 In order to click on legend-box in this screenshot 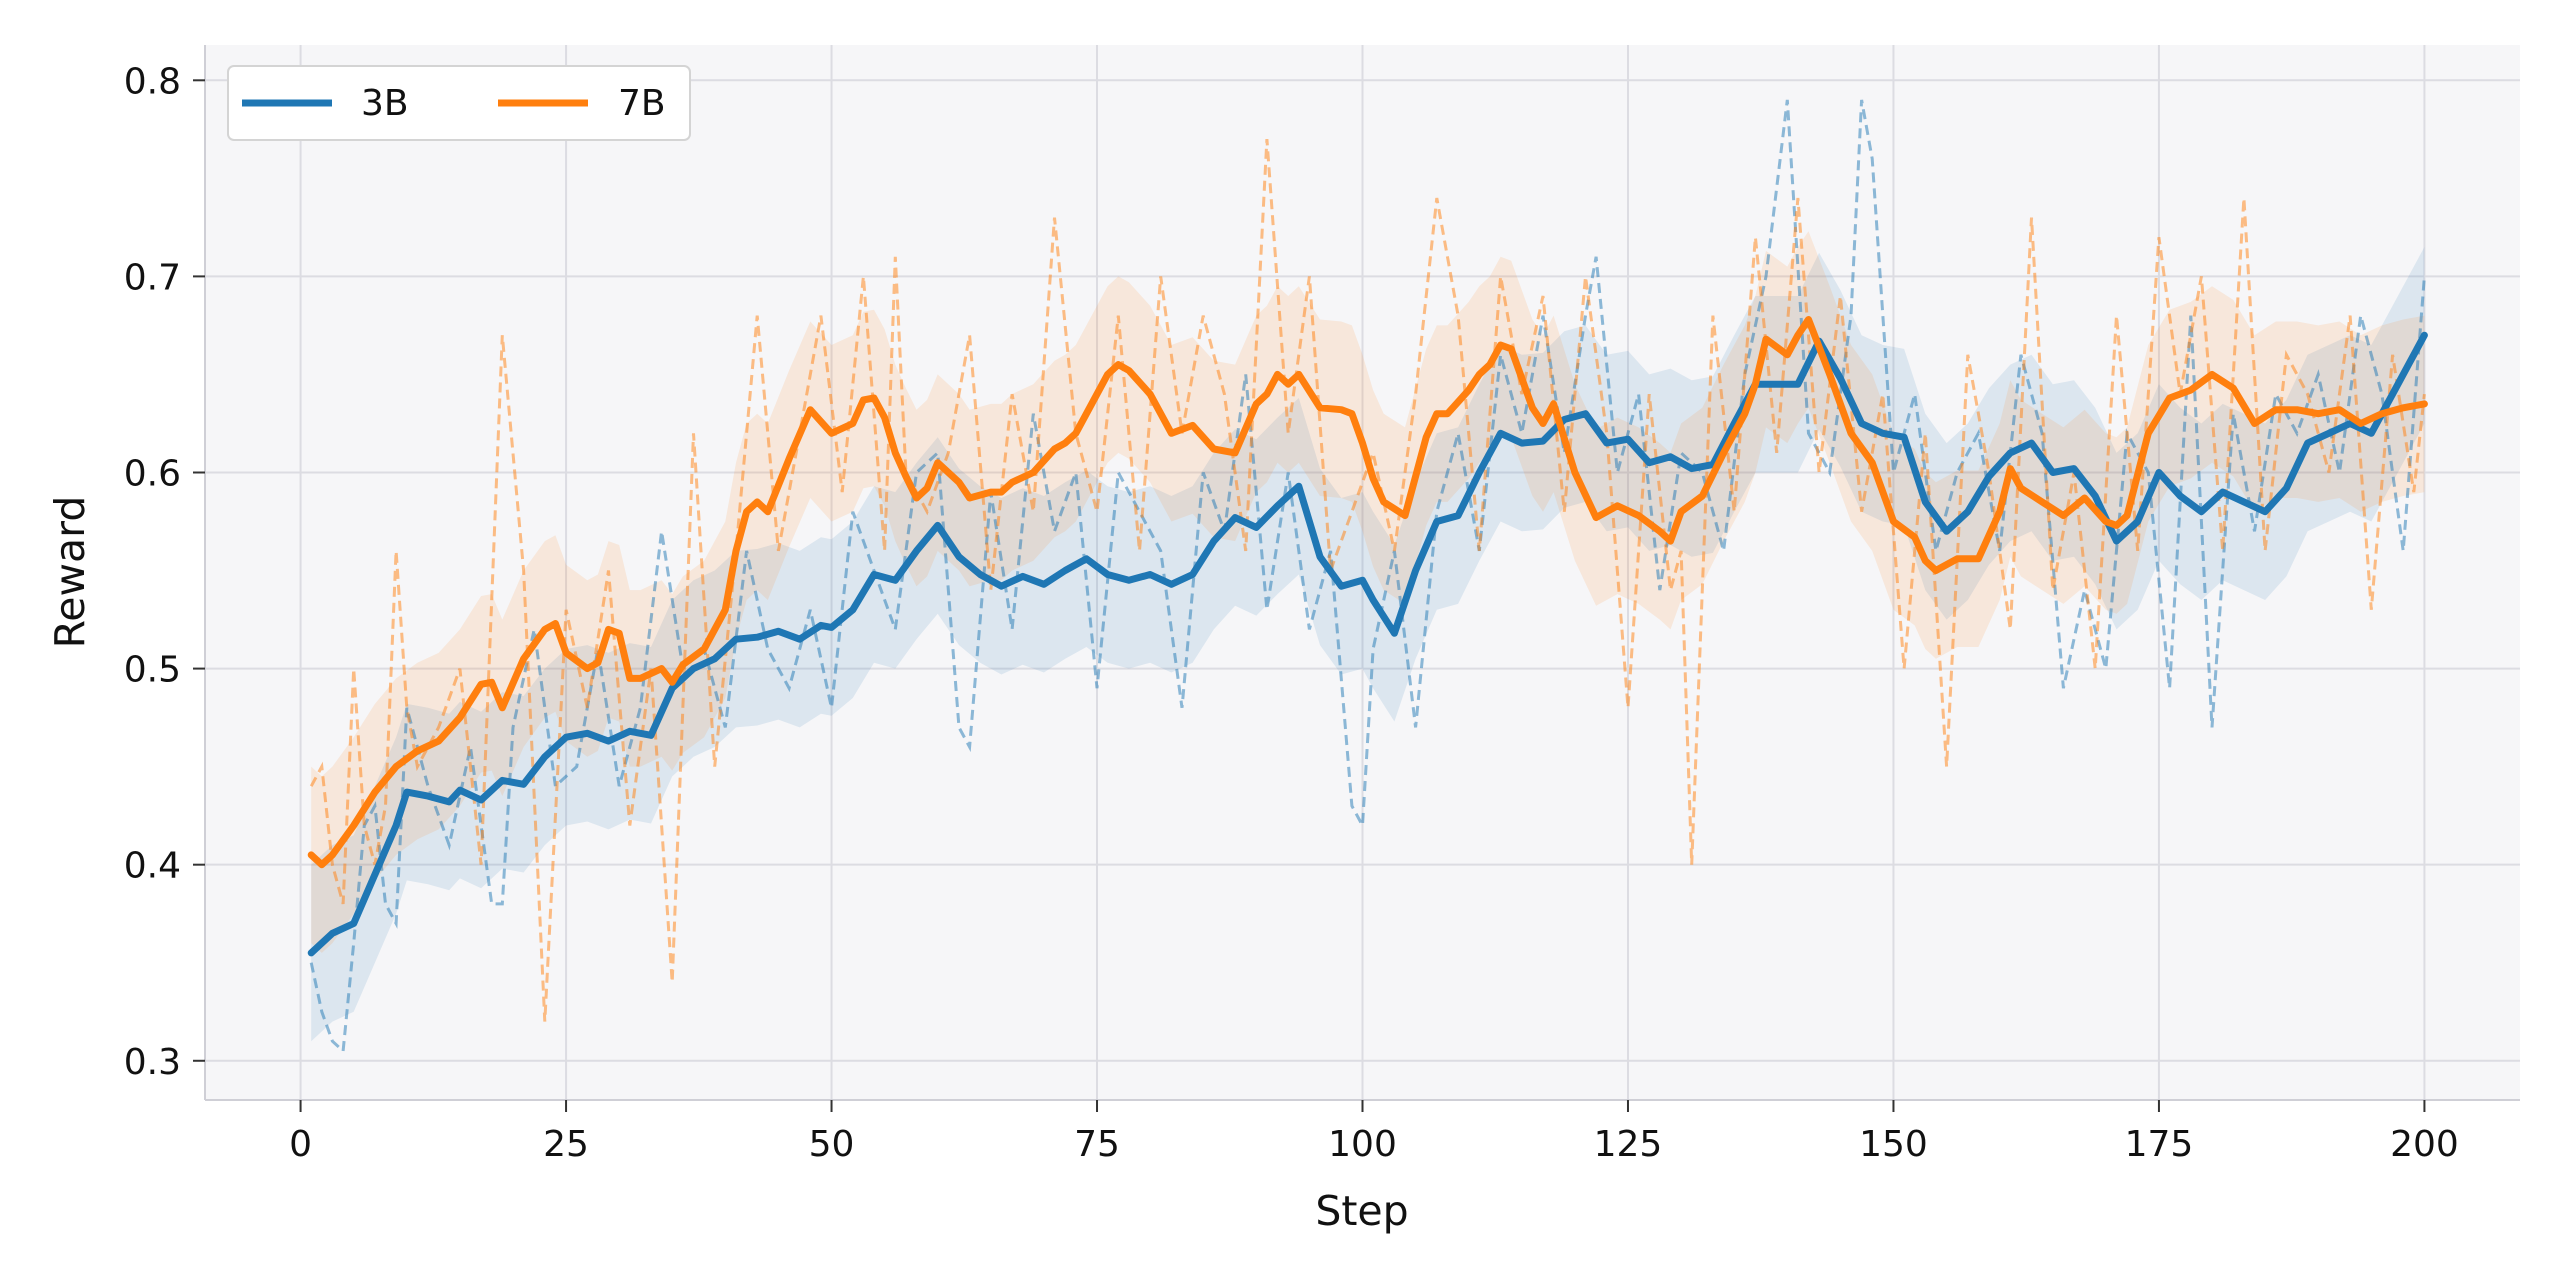, I will do `click(459, 103)`.